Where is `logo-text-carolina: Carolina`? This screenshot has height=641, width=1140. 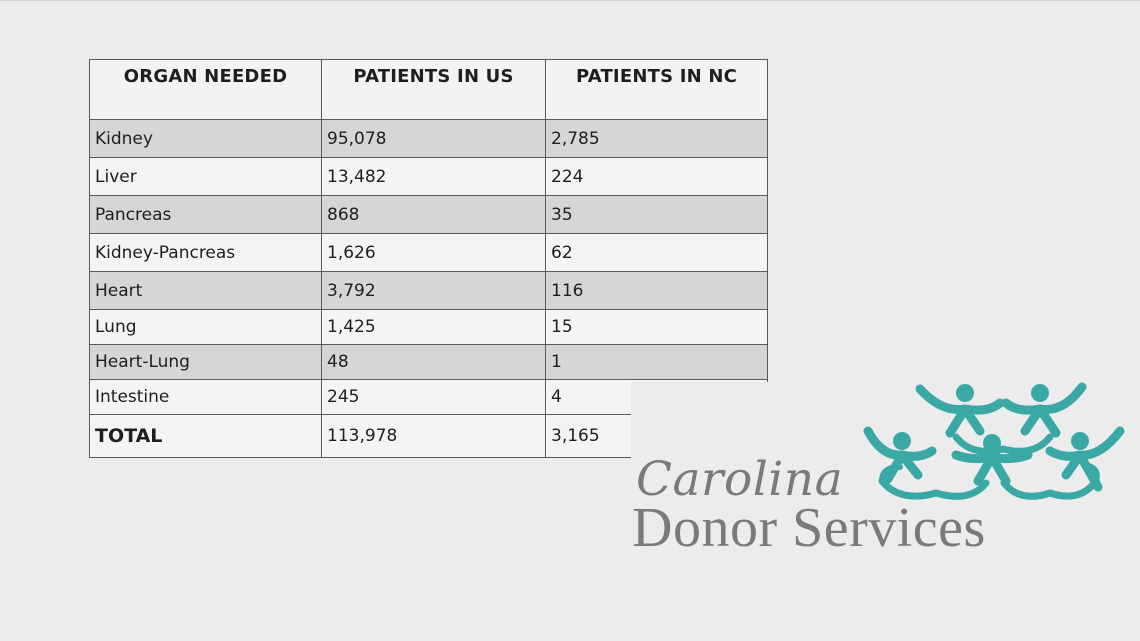
logo-text-carolina: Carolina is located at coordinates (740, 479).